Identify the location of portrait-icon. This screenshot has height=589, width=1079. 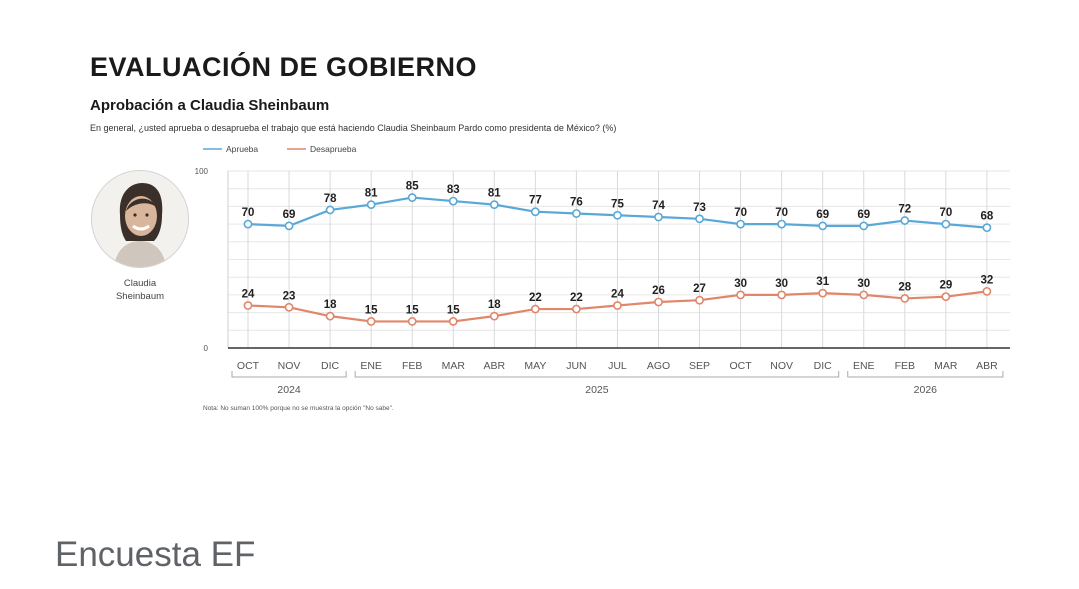
(140, 219).